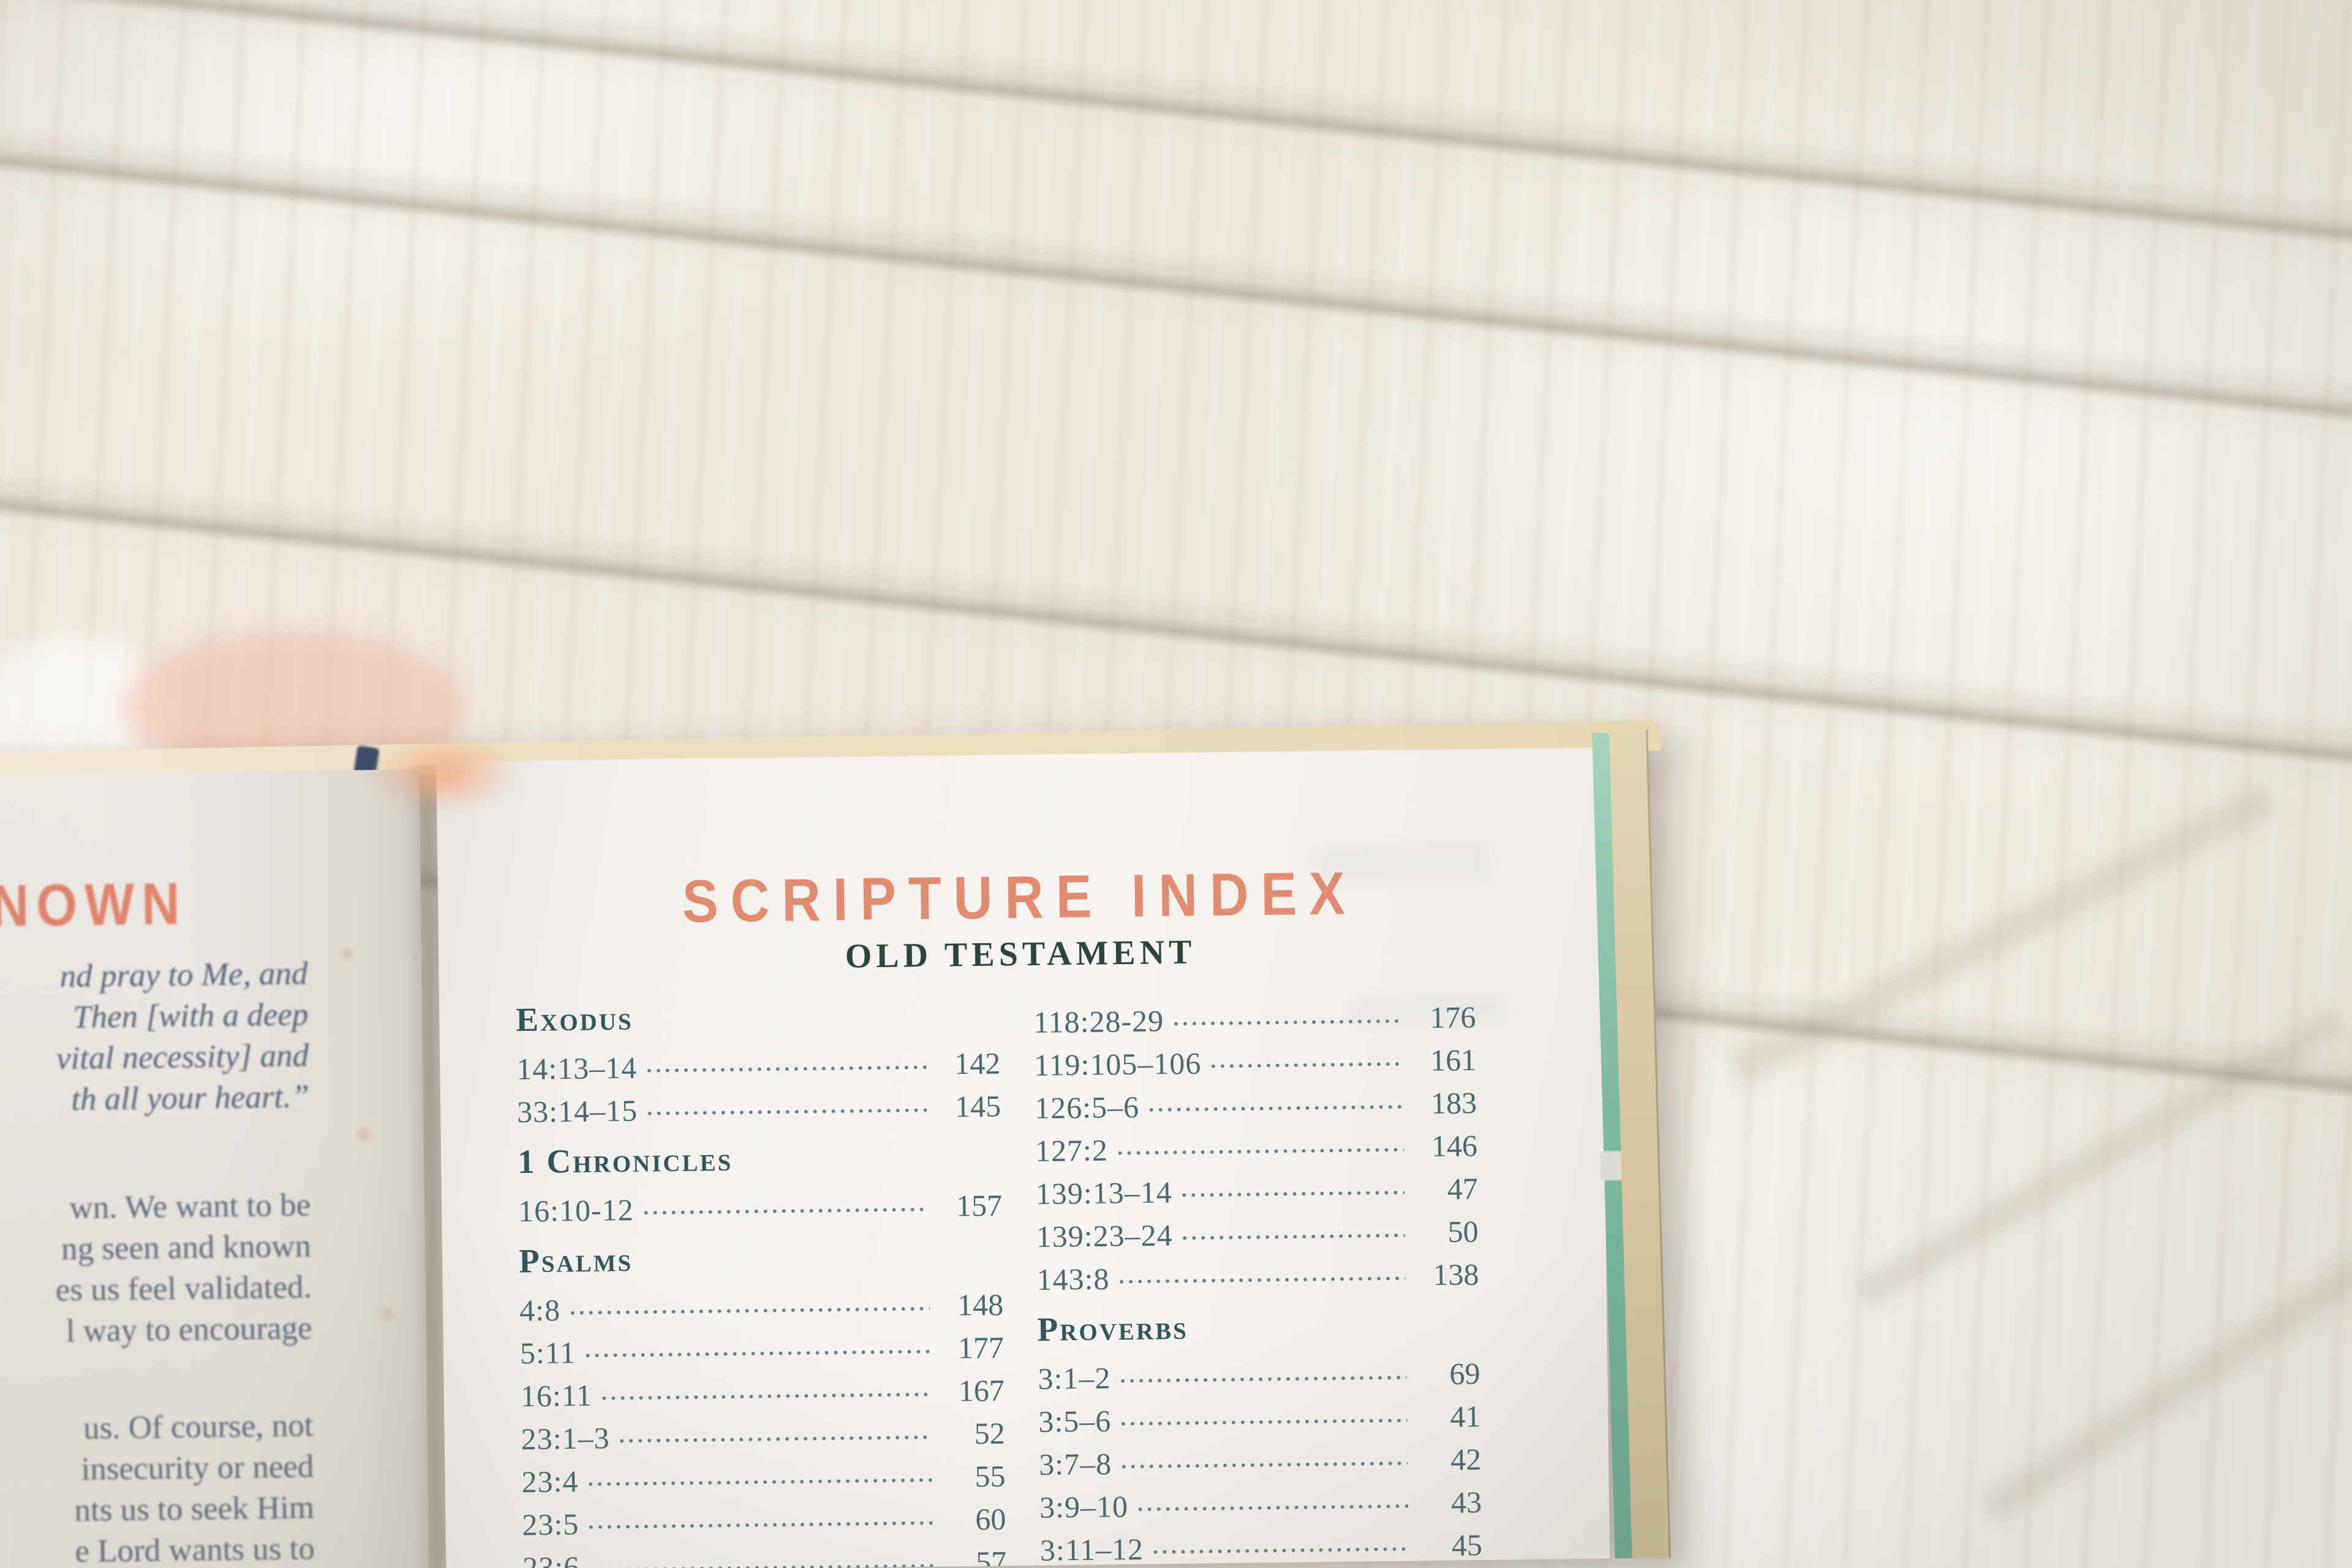  I want to click on index-entry-row: 23:6 57, so click(764, 1552).